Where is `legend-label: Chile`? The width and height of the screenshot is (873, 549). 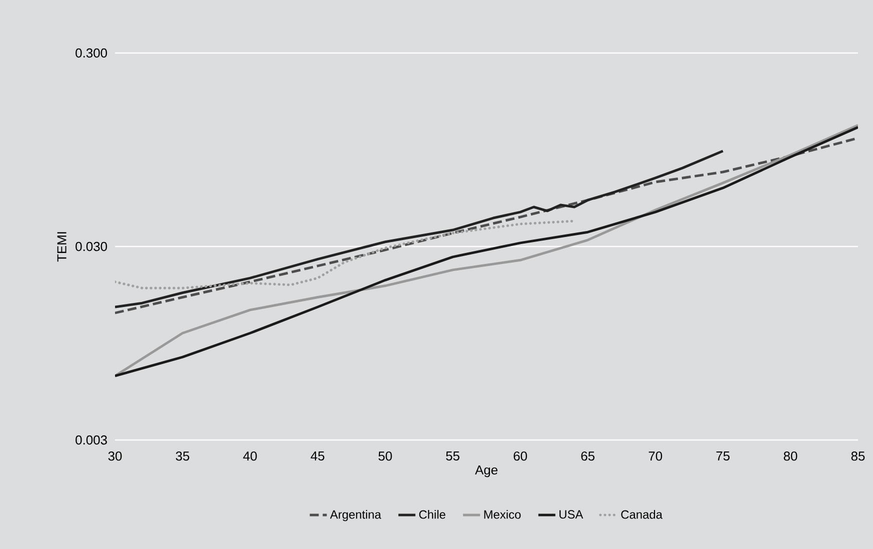
legend-label: Chile is located at coordinates (432, 514).